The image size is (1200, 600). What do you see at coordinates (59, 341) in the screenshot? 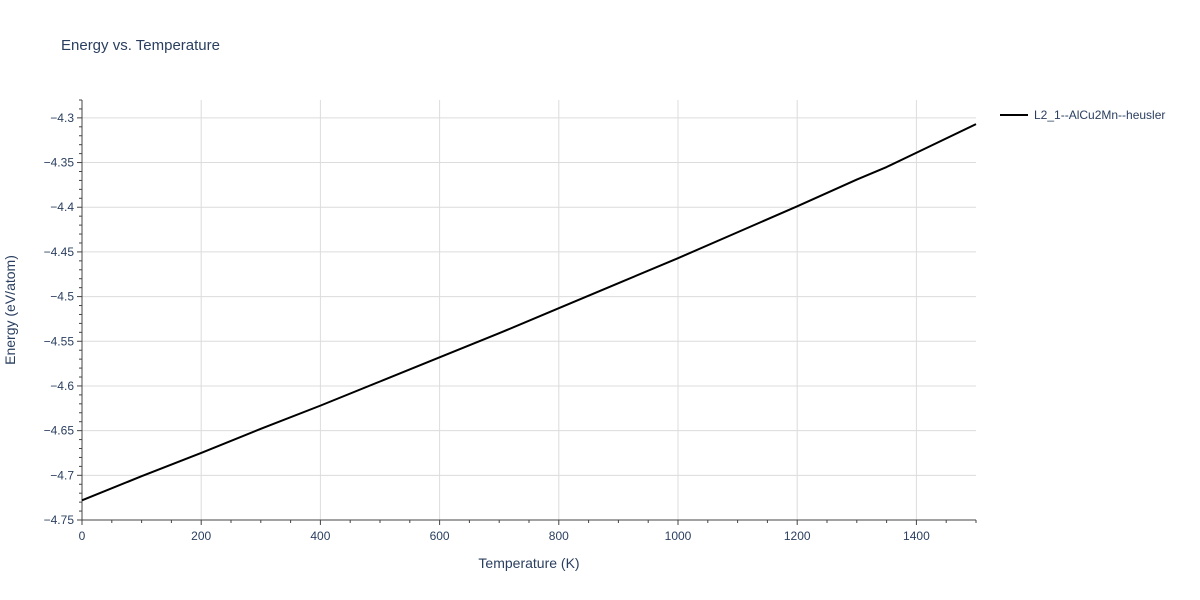
I see `y-tick-label: −4.55` at bounding box center [59, 341].